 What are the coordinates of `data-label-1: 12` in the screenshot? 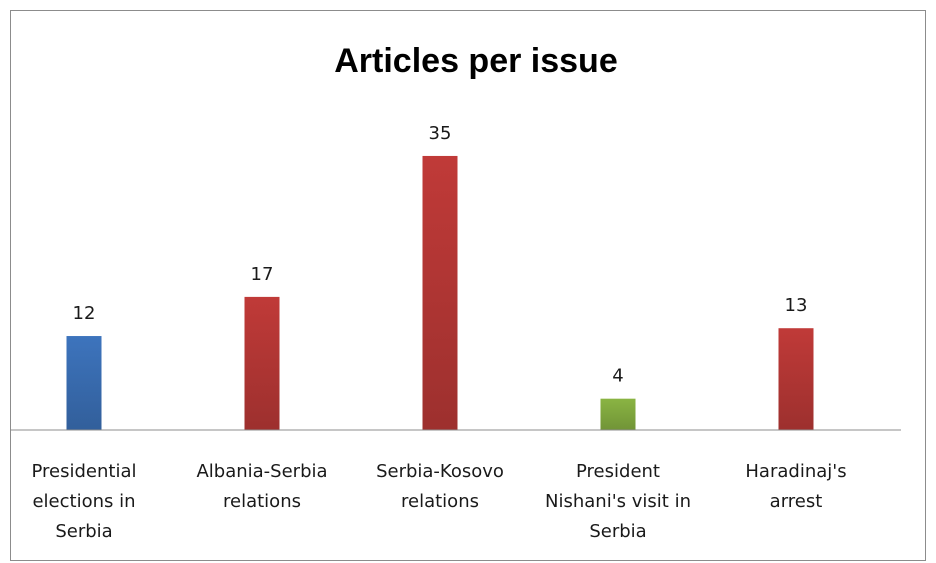 It's located at (84, 313).